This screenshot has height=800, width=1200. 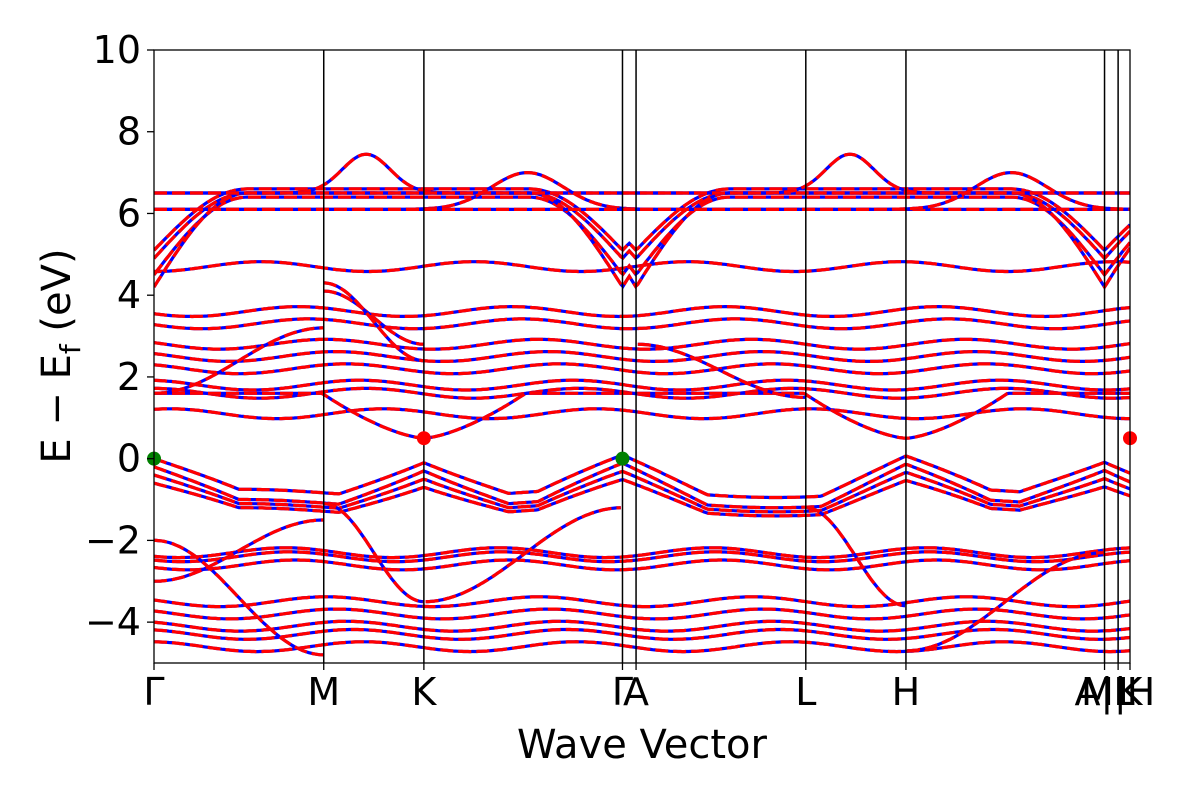 What do you see at coordinates (57, 409) in the screenshot?
I see `y-axis-title-main: E − E` at bounding box center [57, 409].